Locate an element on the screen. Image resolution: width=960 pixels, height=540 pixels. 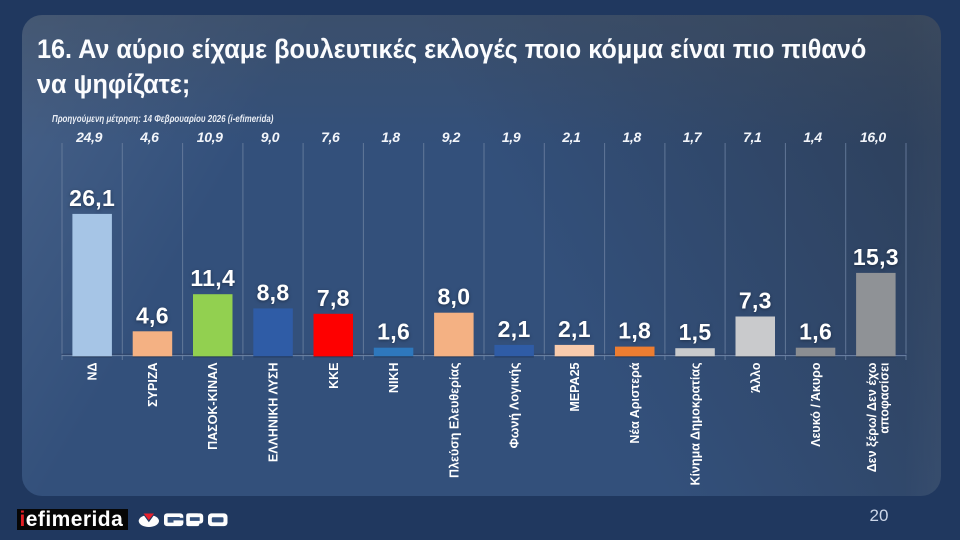
svg-text: Κίνημα Δημοκρατίας is located at coordinates (696, 424).